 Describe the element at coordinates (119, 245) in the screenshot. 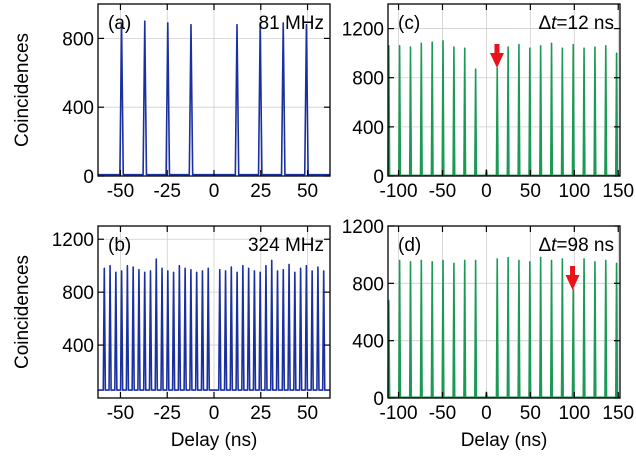

I see `panel-label: (b)` at that location.